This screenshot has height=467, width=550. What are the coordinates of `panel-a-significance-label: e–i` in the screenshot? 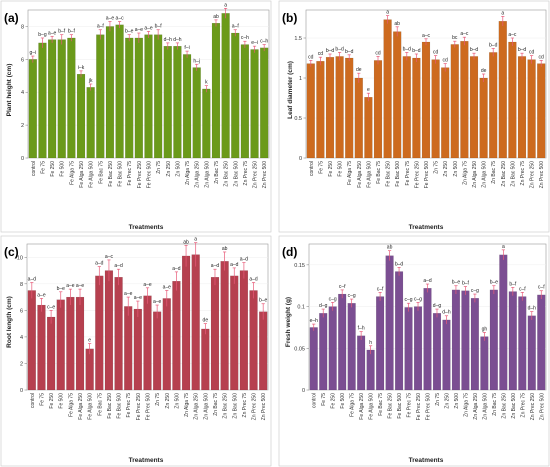 It's located at (254, 43).